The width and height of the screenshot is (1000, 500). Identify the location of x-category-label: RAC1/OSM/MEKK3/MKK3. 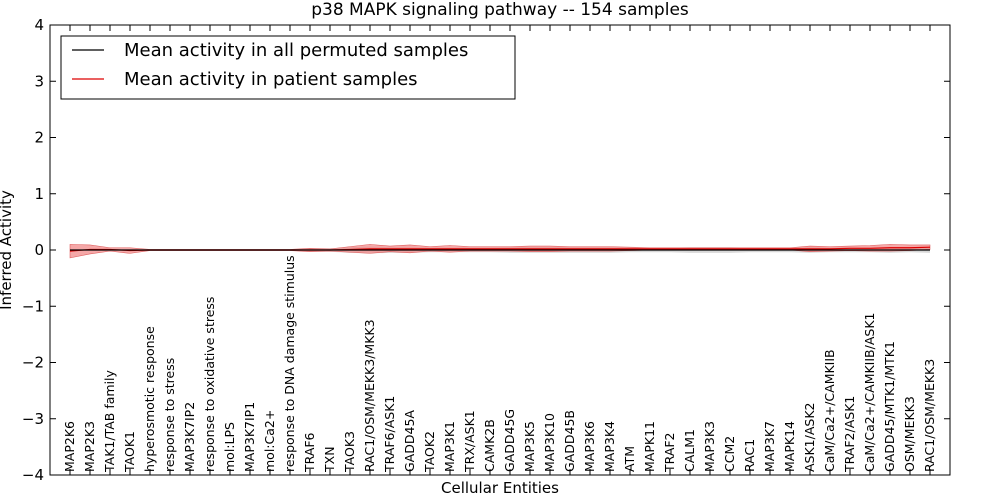
(369, 395).